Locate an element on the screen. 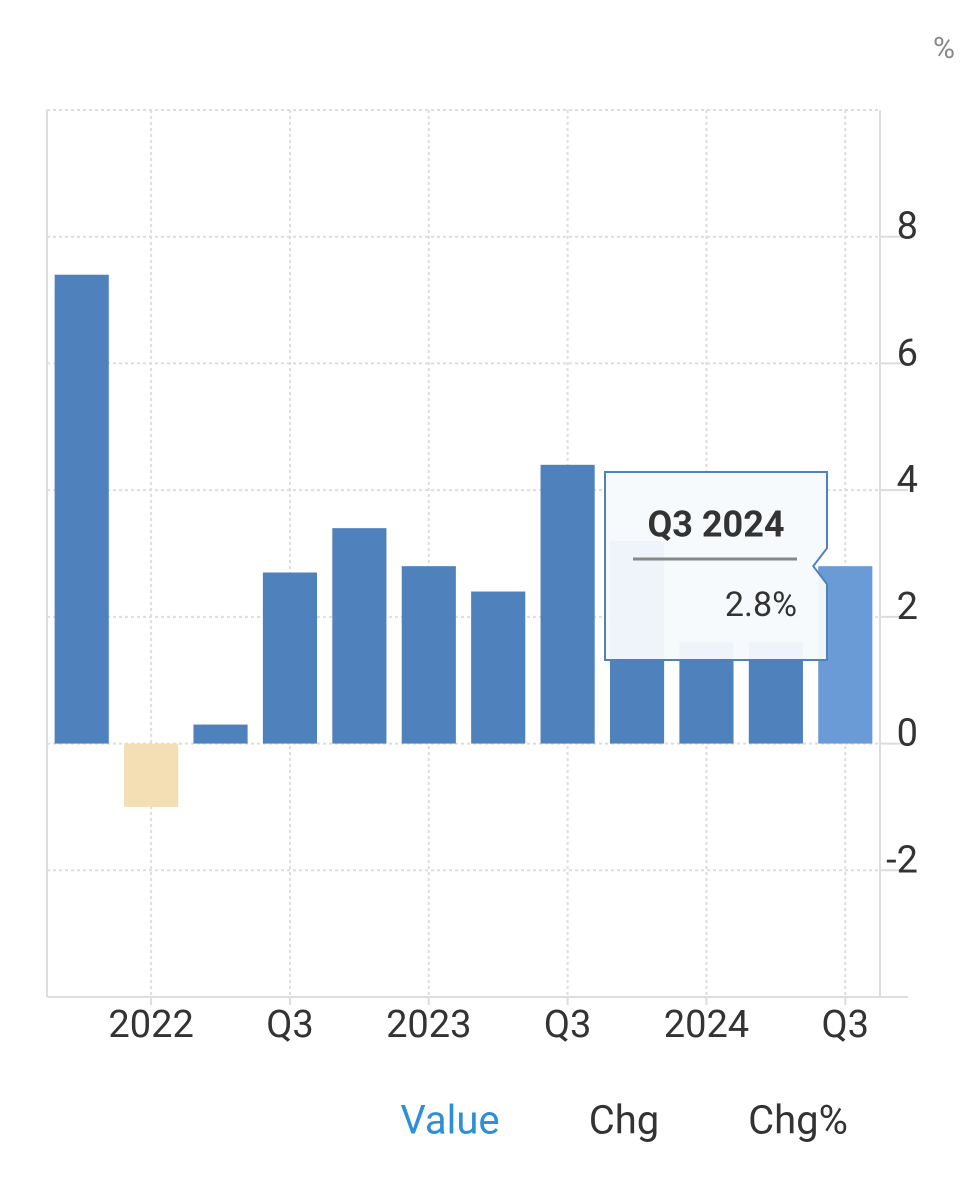 Image resolution: width=964 pixels, height=1185 pixels. tooltip-title: Q3 2024 is located at coordinates (715, 525).